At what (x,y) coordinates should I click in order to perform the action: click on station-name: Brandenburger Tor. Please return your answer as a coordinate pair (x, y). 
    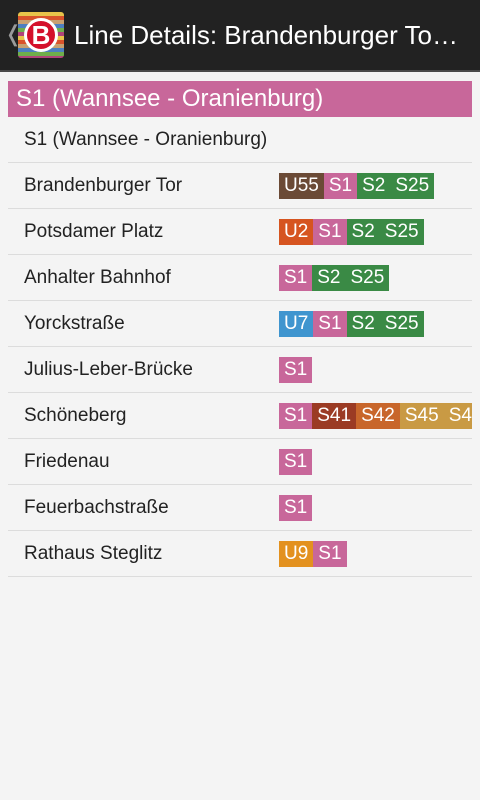
    Looking at the image, I should click on (103, 185).